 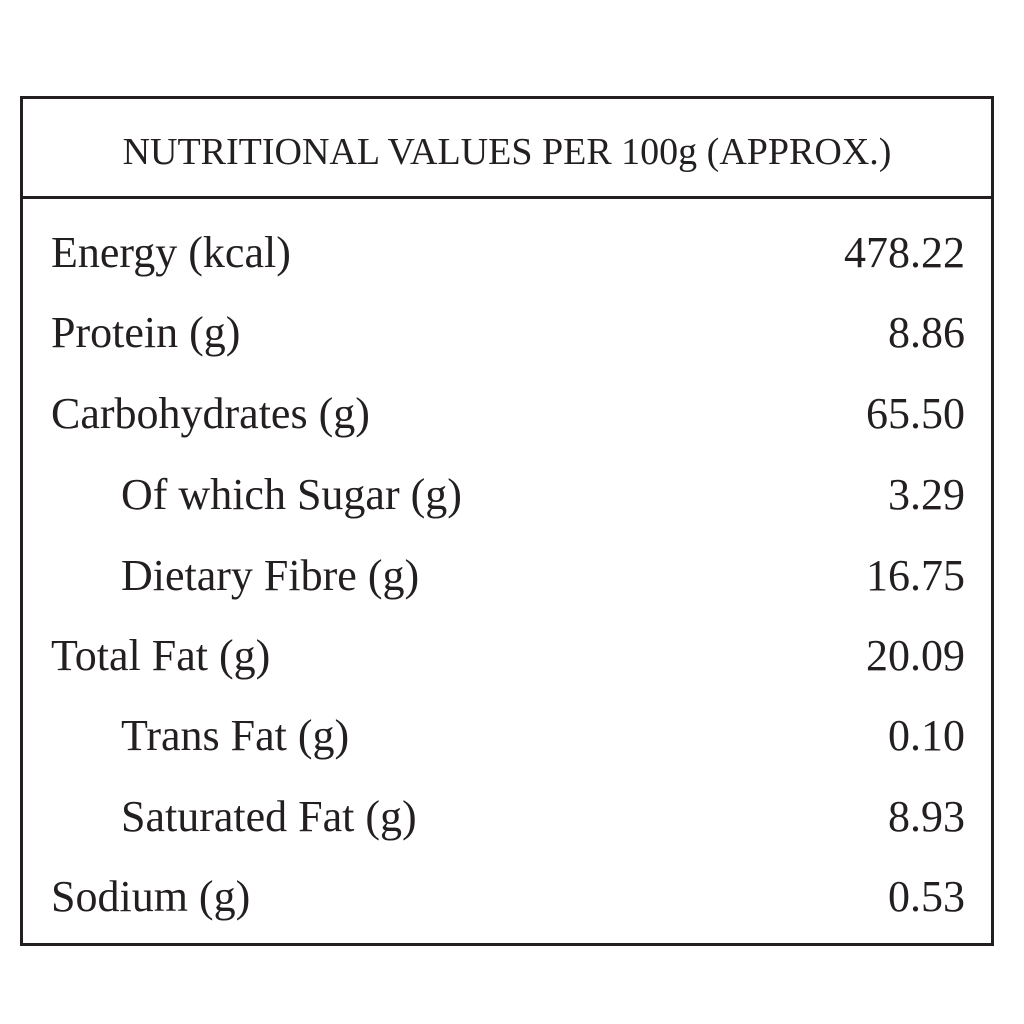 I want to click on row-sodium: Sodium (g) 0.53, so click(x=507, y=897).